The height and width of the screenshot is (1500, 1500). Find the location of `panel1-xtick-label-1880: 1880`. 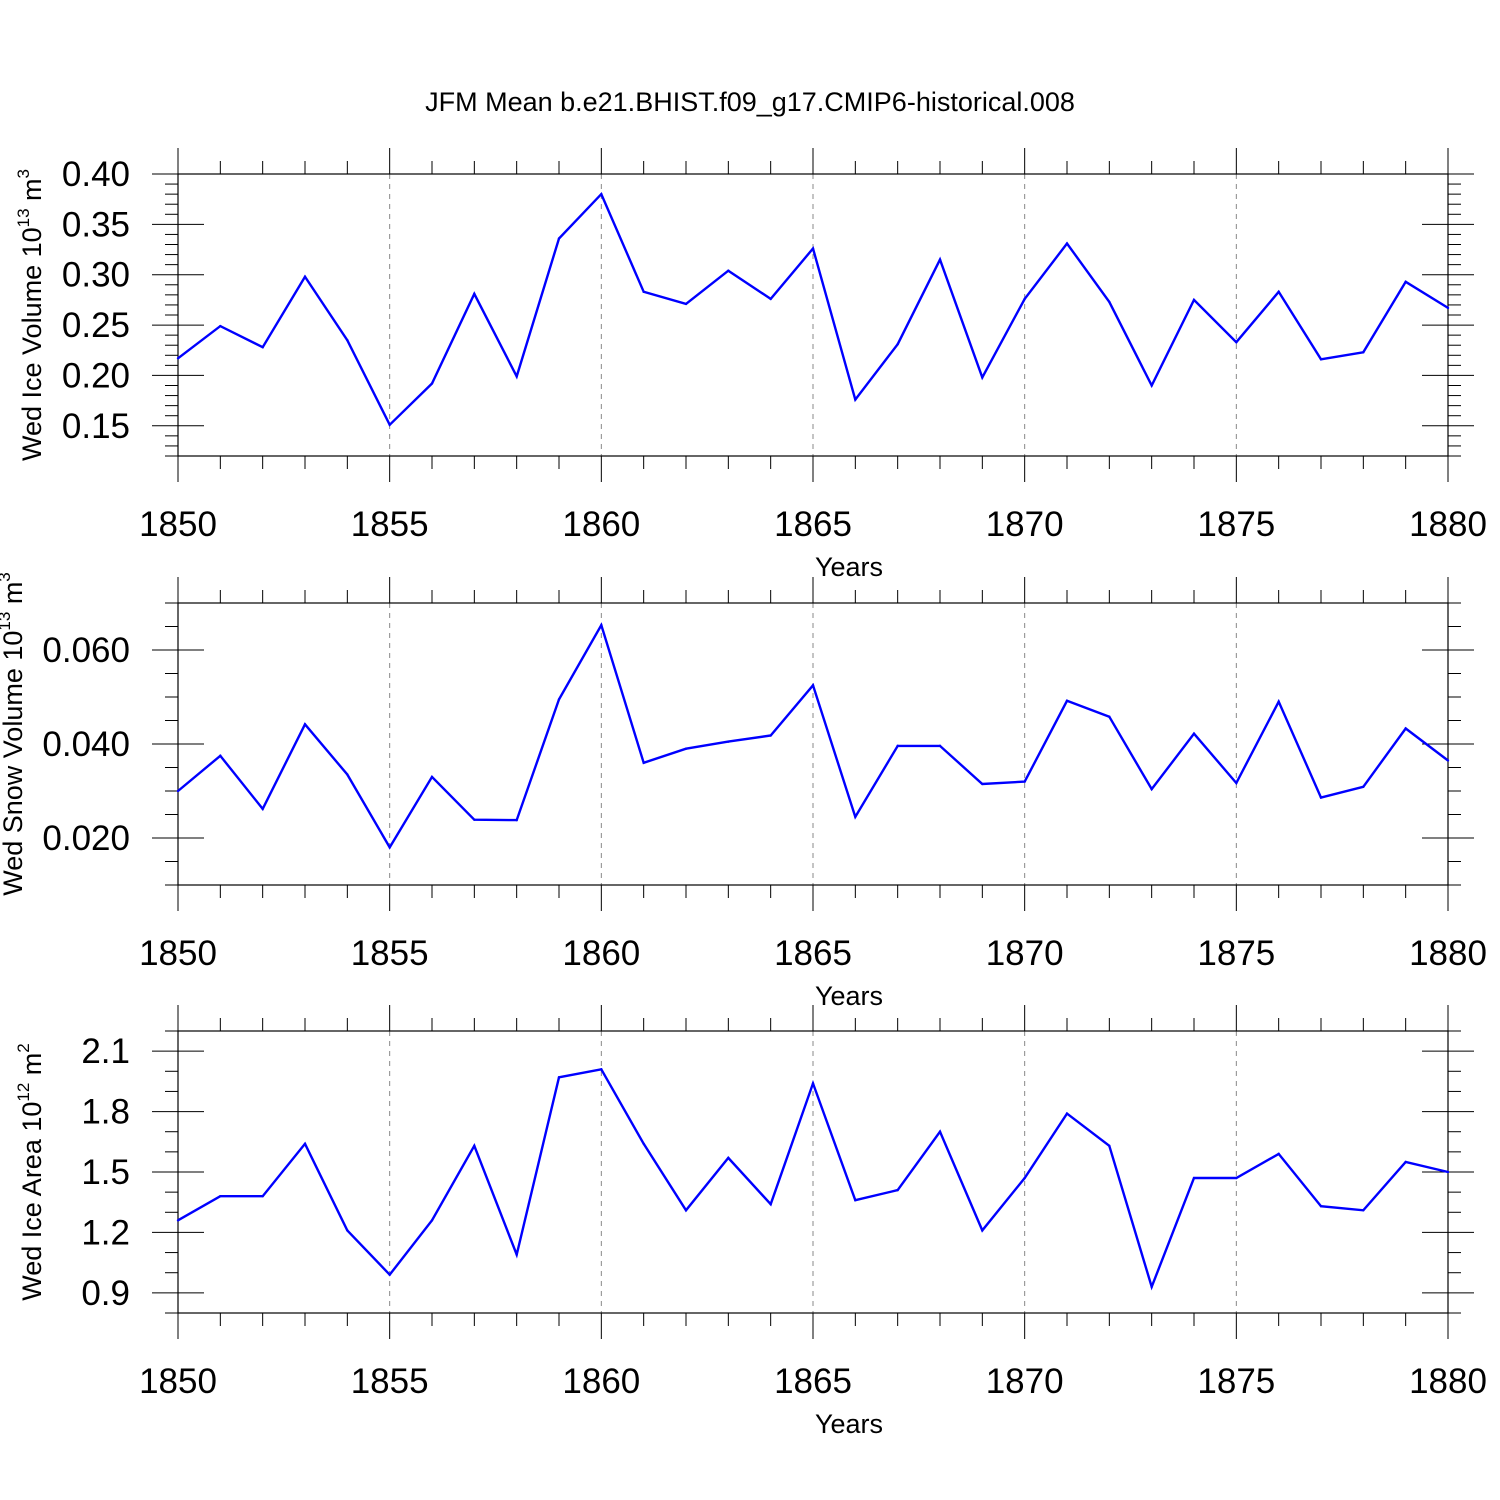

panel1-xtick-label-1880: 1880 is located at coordinates (1448, 953).